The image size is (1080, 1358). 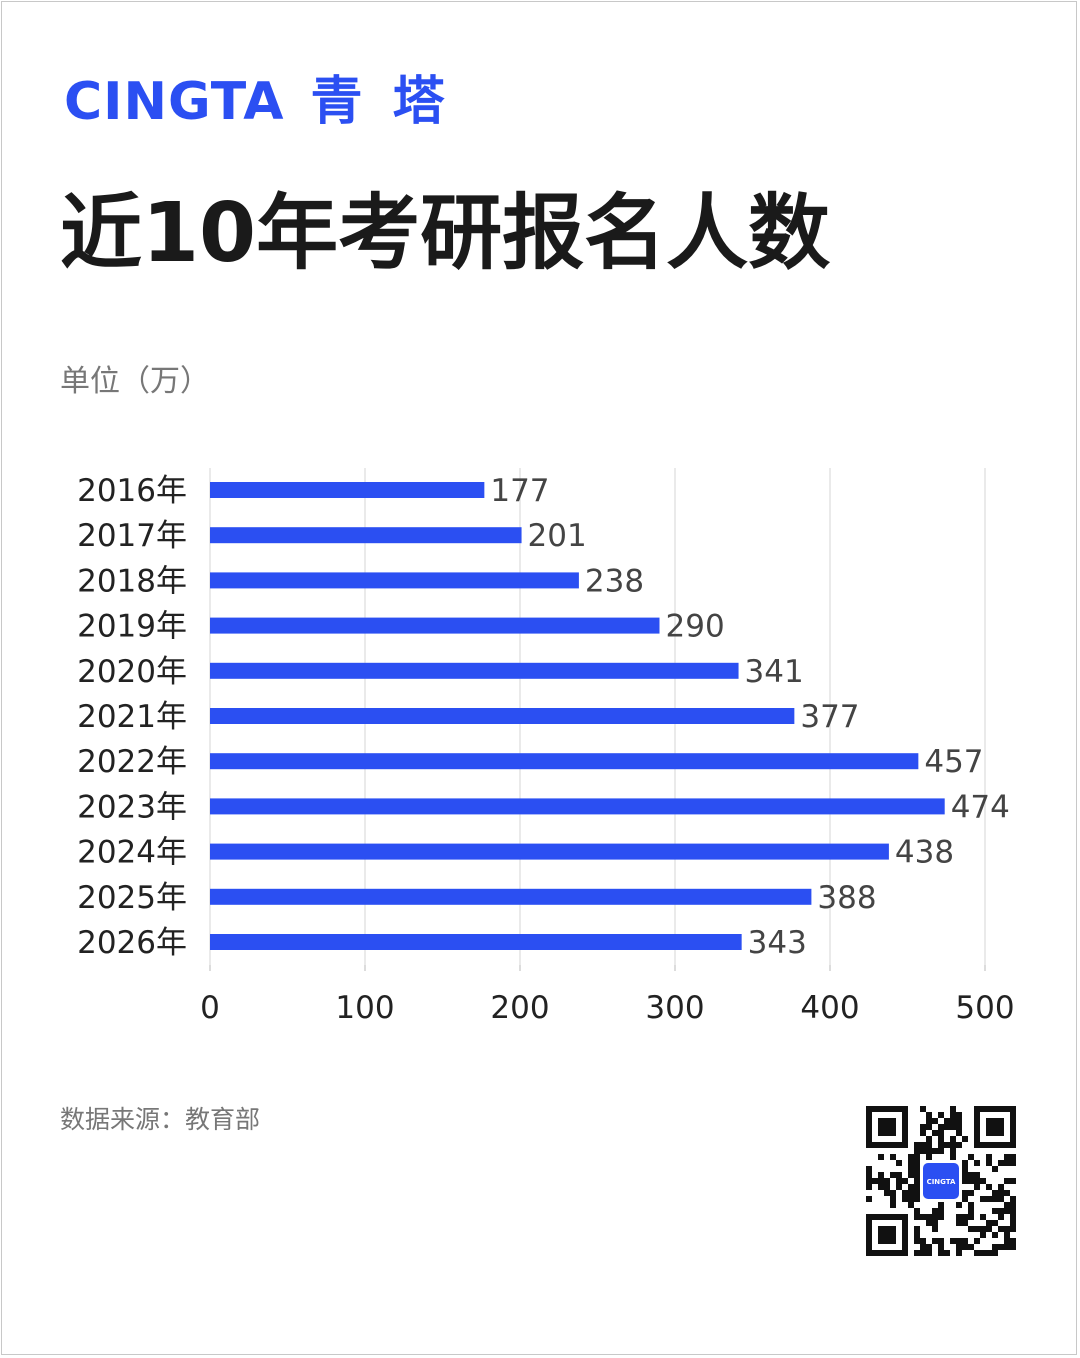 What do you see at coordinates (607, 1008) in the screenshot?
I see `x-tick-labels: 0 100 200 300 400 500` at bounding box center [607, 1008].